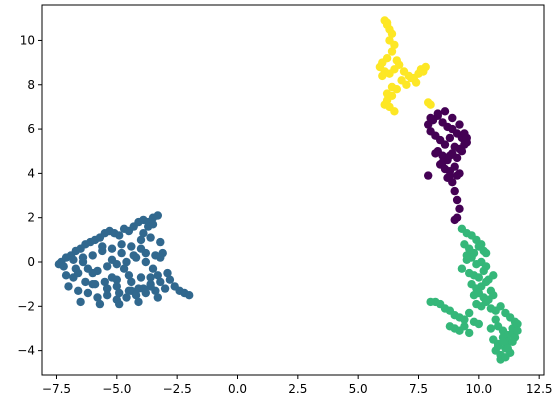 Image resolution: width=554 pixels, height=405 pixels. Describe the element at coordinates (539, 389) in the screenshot. I see `x-tick-label: 12.5` at that location.